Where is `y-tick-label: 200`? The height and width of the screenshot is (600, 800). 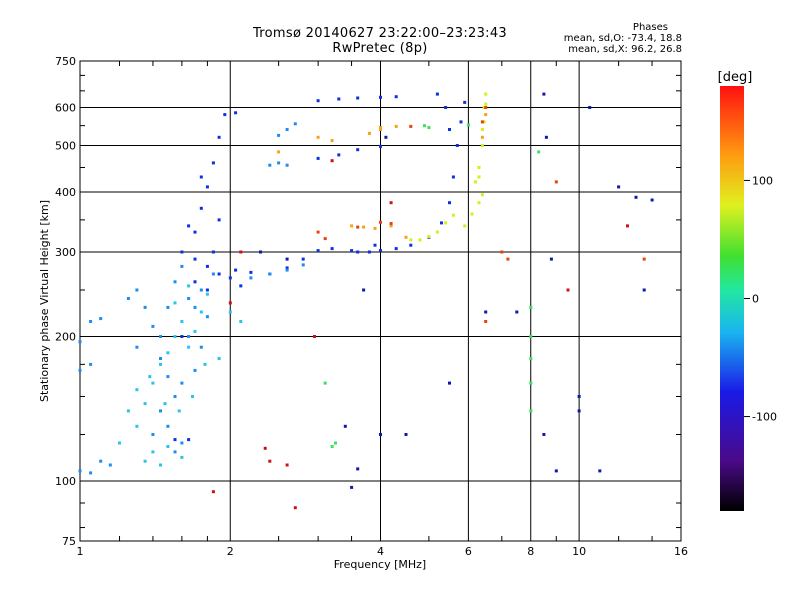 y-tick-label: 200 is located at coordinates (65, 337).